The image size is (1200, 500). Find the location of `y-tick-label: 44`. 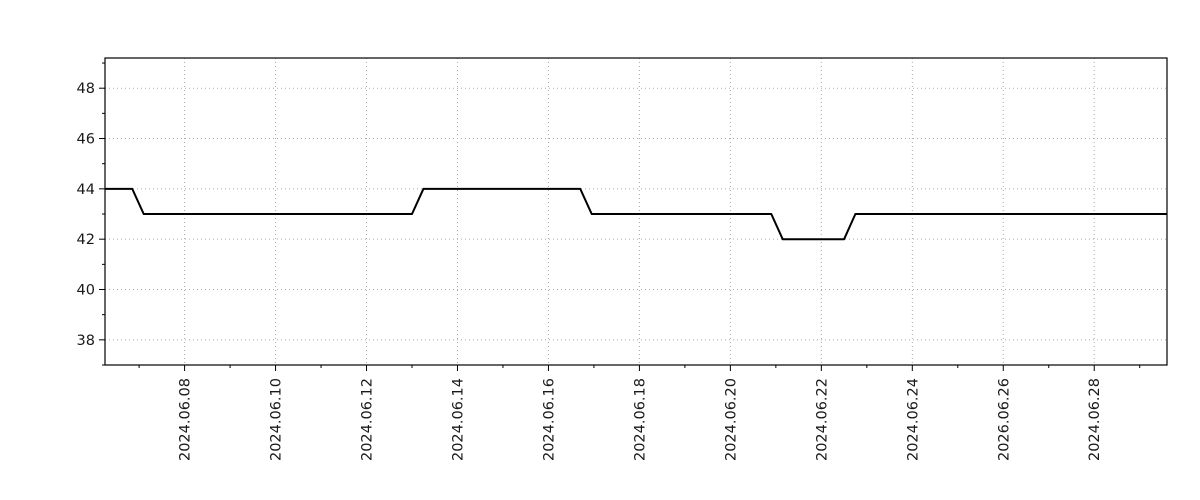

y-tick-label: 44 is located at coordinates (86, 190).